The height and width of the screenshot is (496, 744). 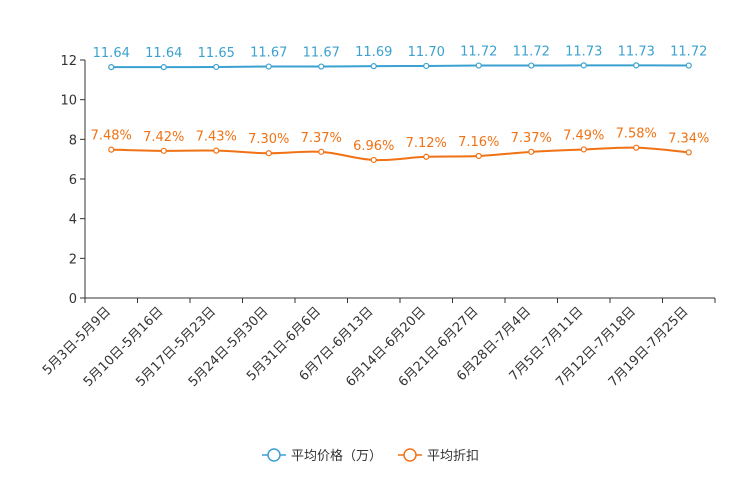 I want to click on y-tick-label: 6, so click(x=73, y=180).